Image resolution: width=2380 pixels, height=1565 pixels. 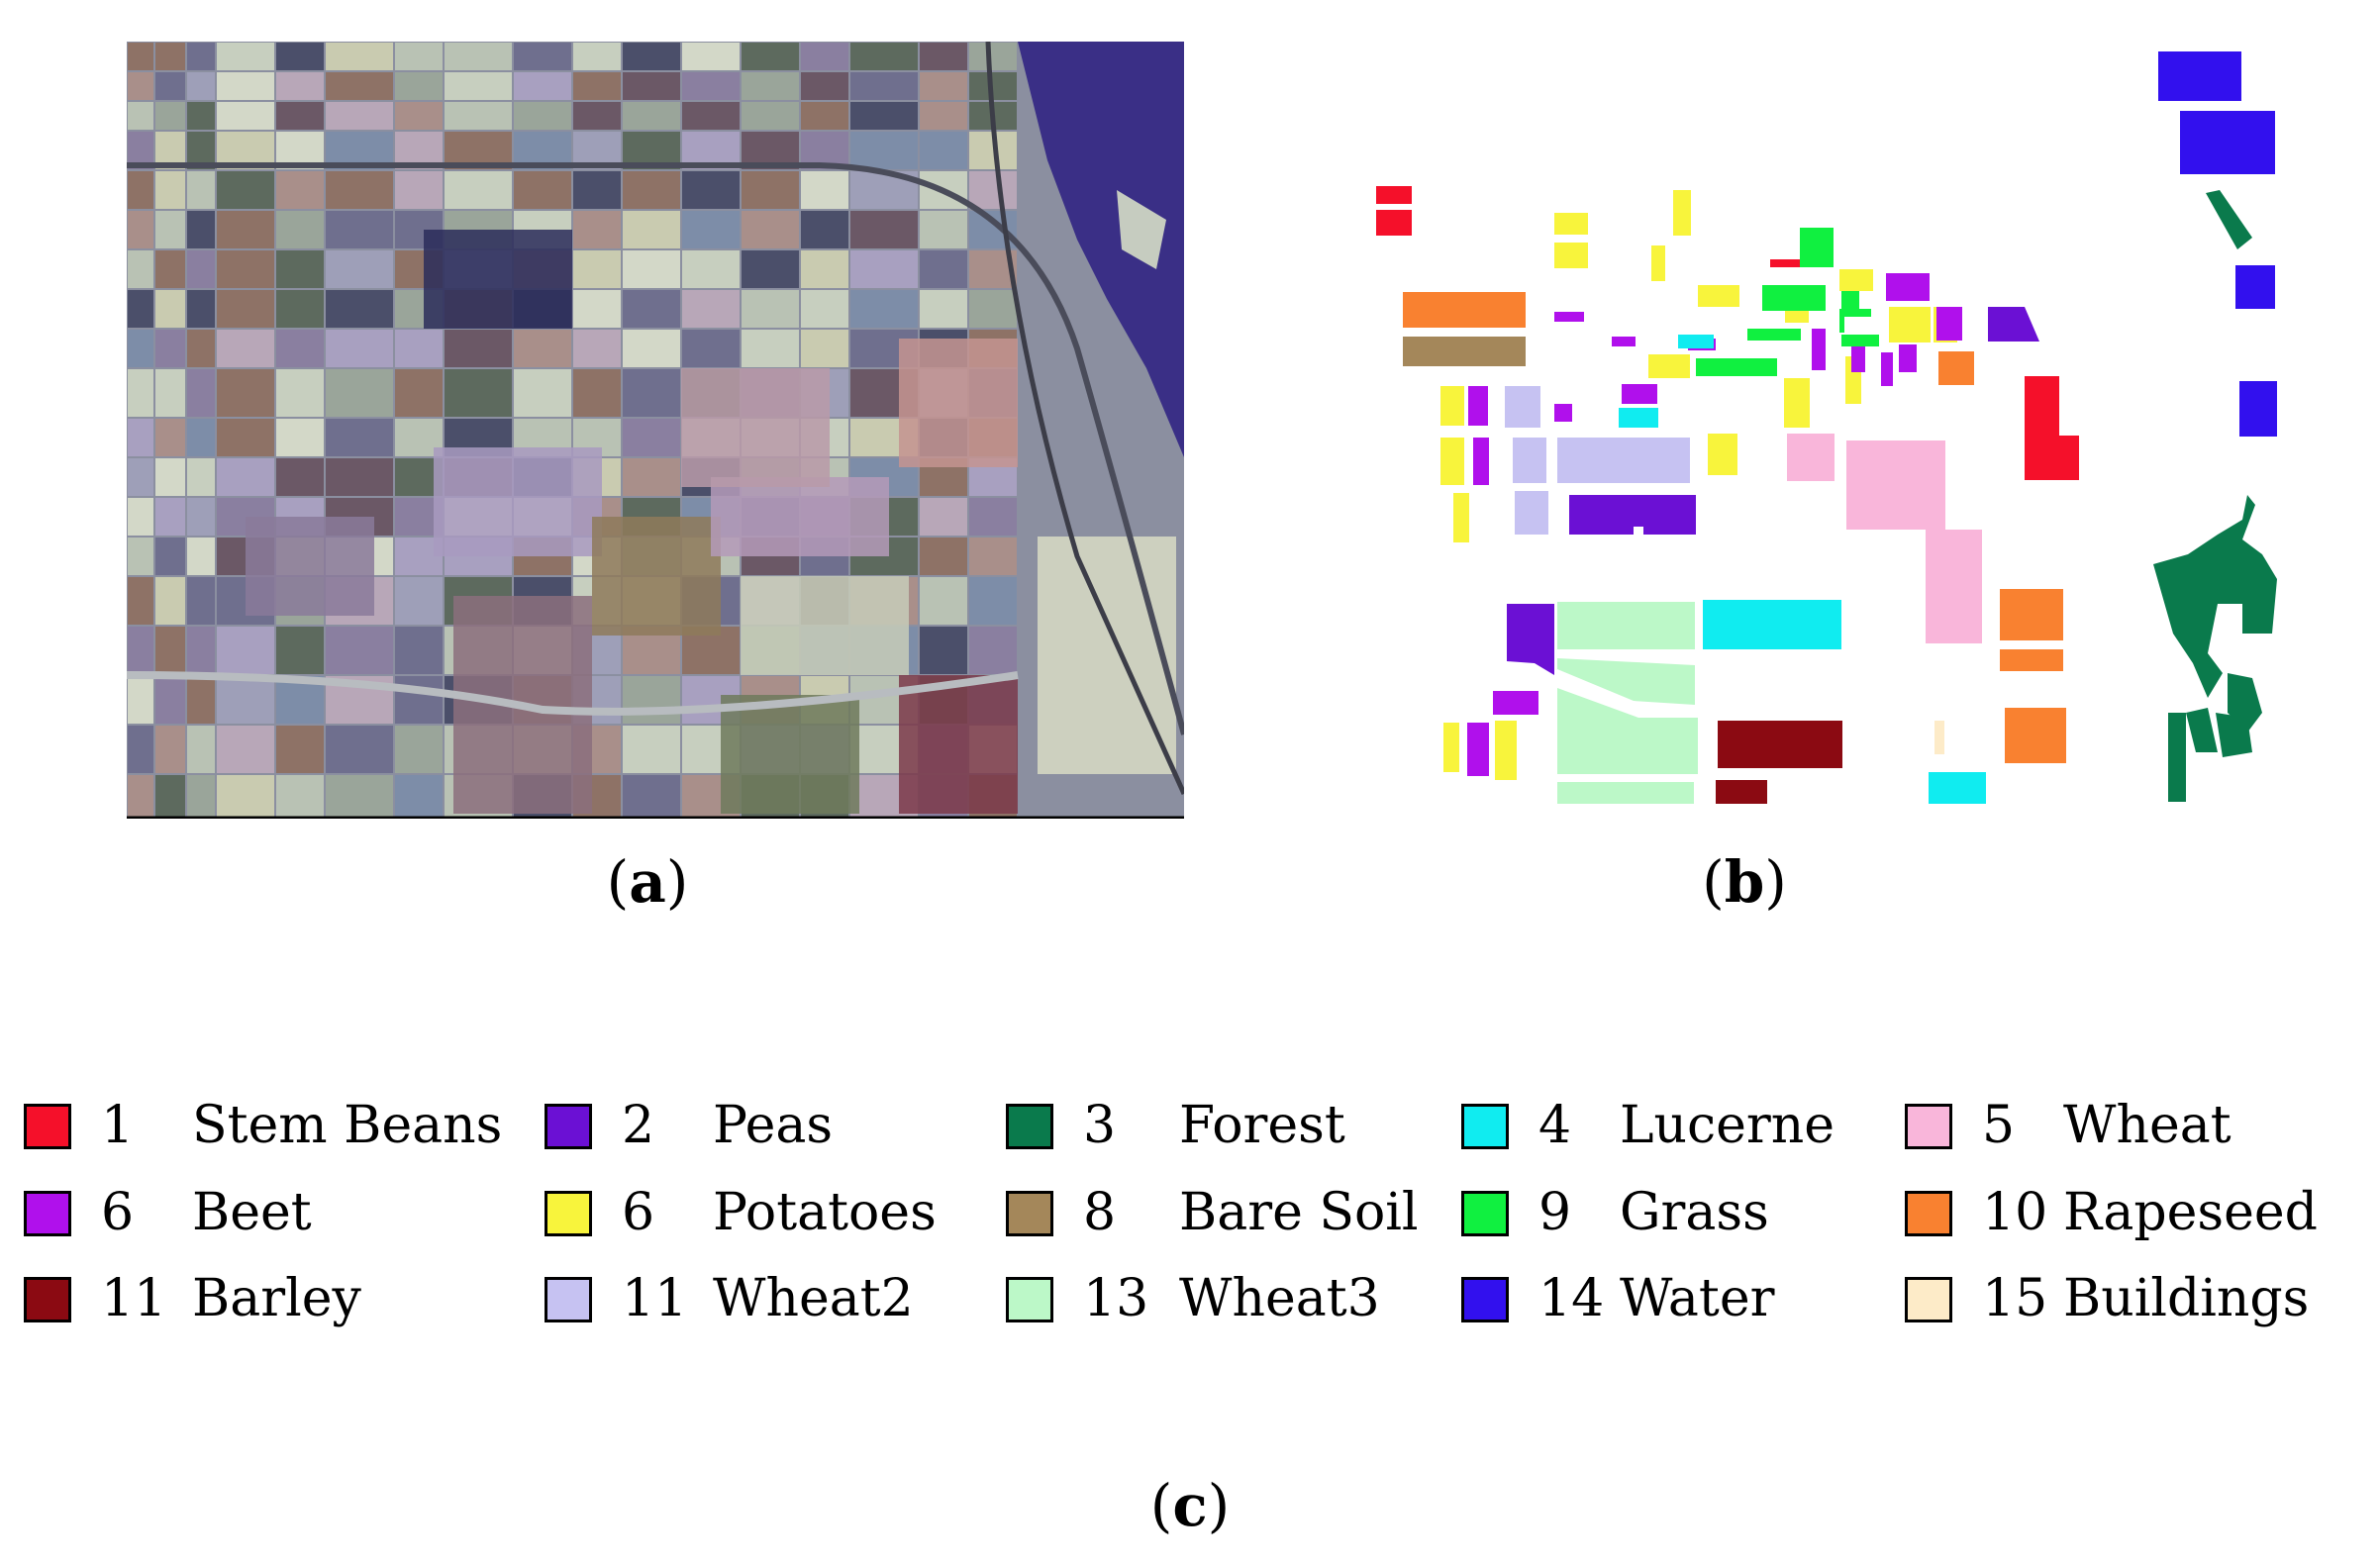 What do you see at coordinates (1100, 1125) in the screenshot?
I see `legend-class-number: 3` at bounding box center [1100, 1125].